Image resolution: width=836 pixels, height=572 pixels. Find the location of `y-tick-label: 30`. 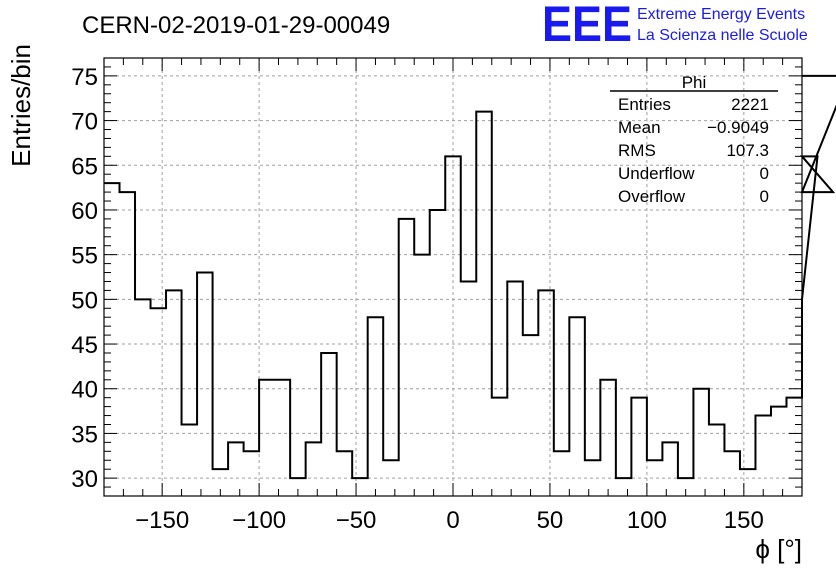

y-tick-label: 30 is located at coordinates (84, 479).